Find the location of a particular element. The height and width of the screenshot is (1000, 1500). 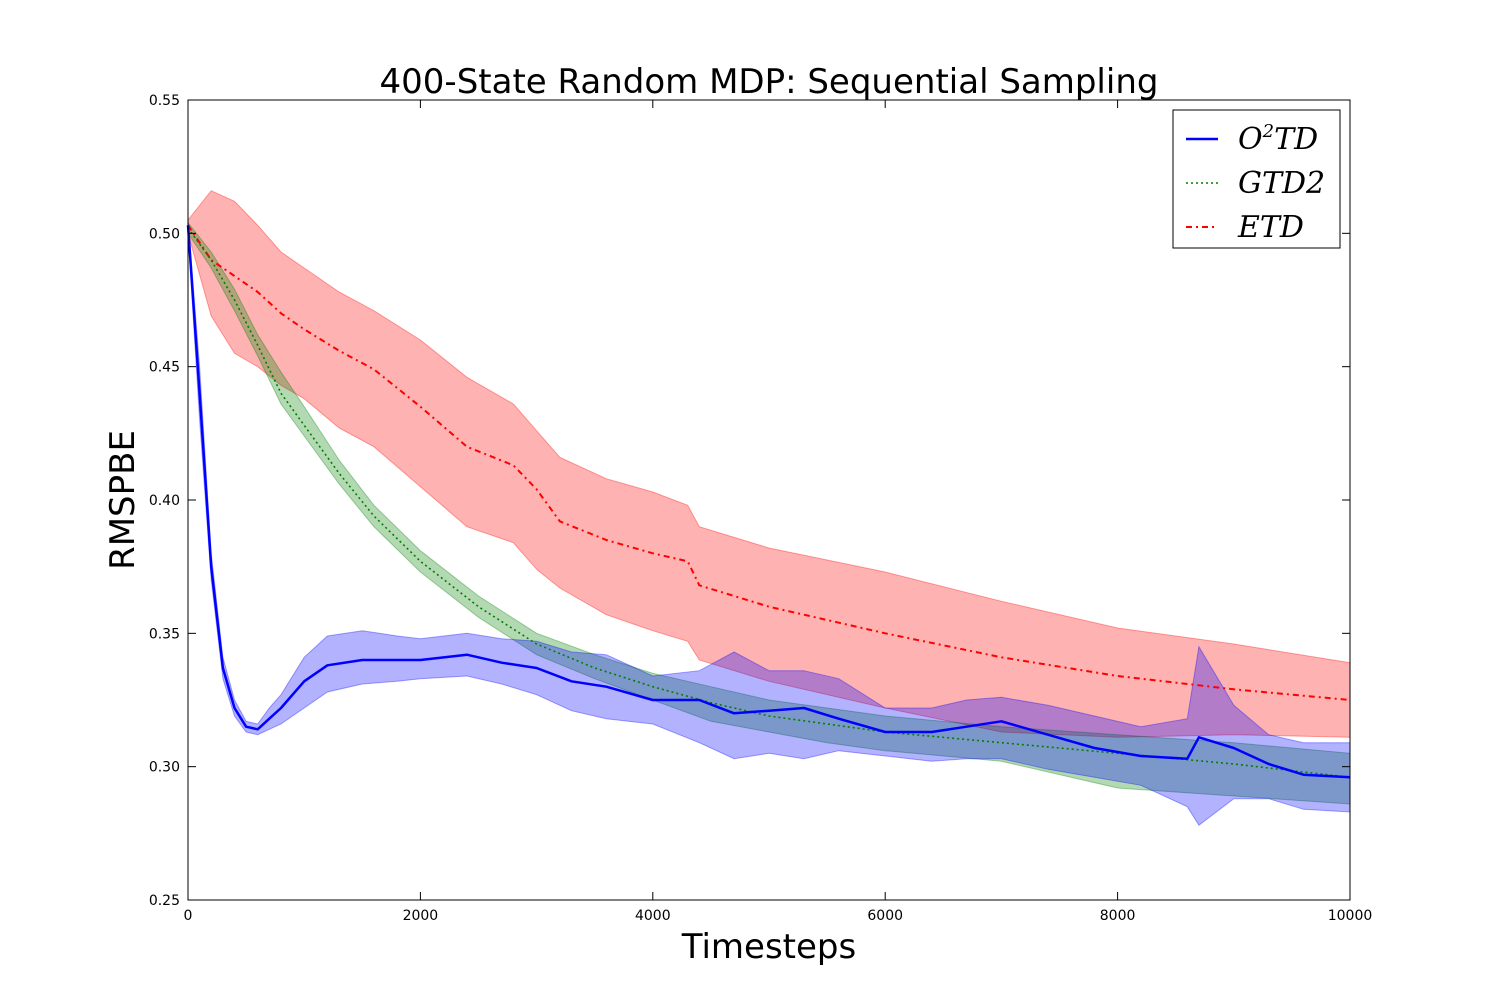

y-tick-label: 0.45 is located at coordinates (164, 368).